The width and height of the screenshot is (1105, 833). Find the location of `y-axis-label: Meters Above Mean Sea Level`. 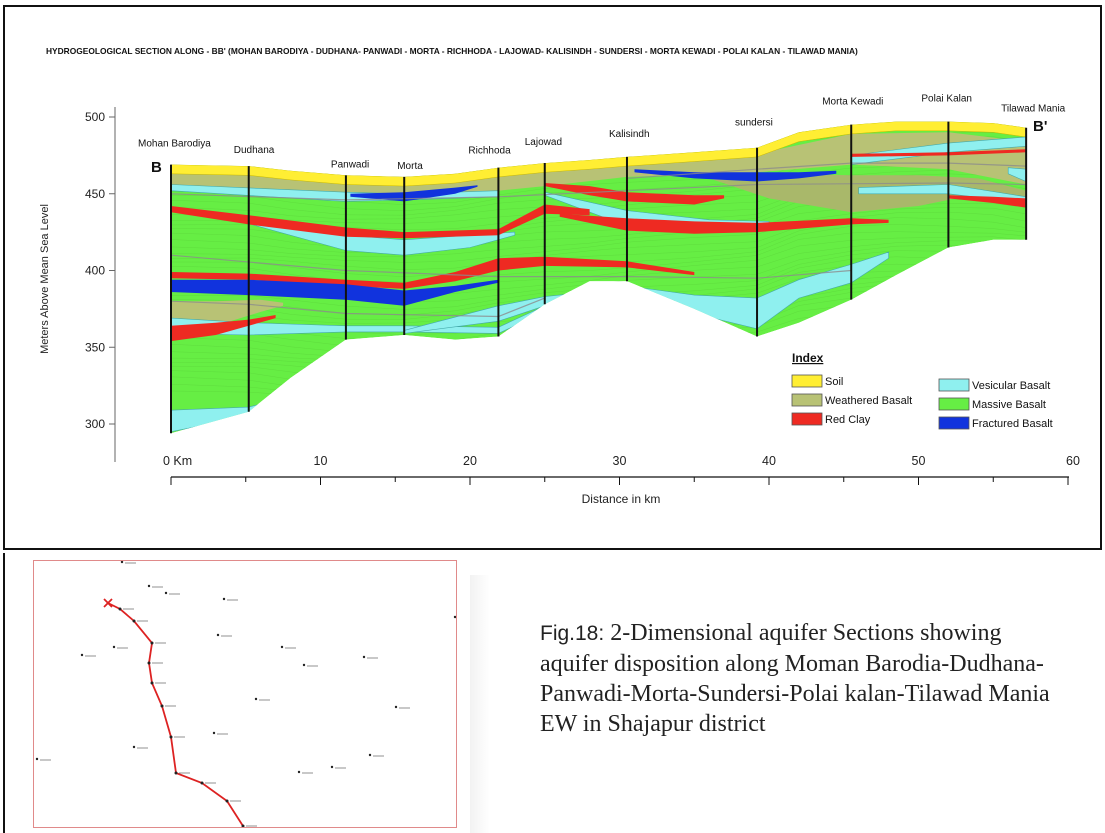

y-axis-label: Meters Above Mean Sea Level is located at coordinates (45, 279).